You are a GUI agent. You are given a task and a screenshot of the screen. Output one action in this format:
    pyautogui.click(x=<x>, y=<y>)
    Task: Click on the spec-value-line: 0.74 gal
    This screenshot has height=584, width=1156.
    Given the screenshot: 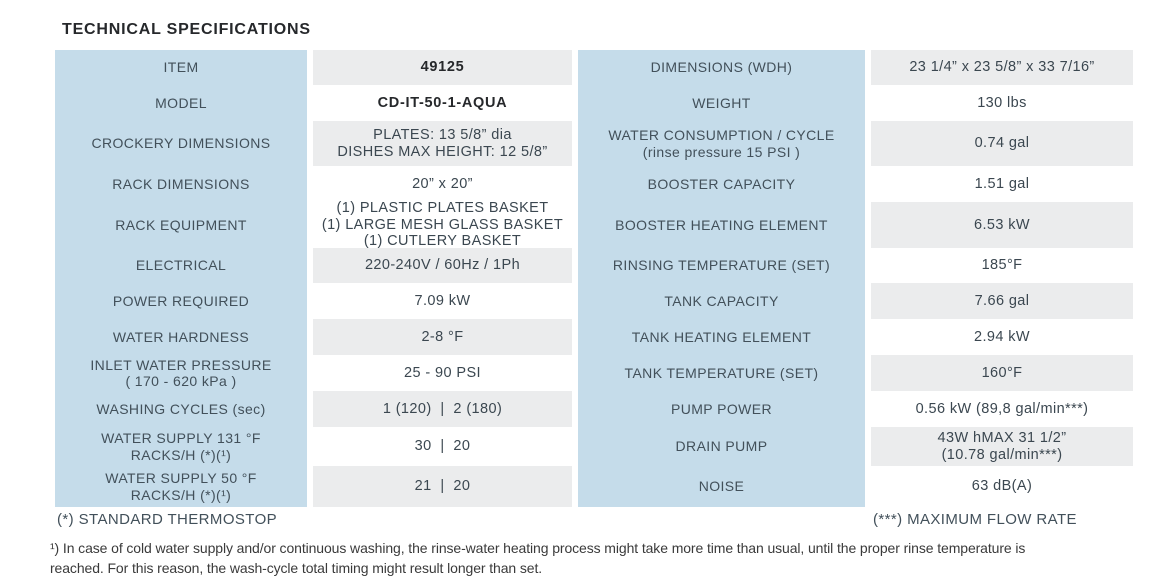 What is the action you would take?
    pyautogui.click(x=1002, y=143)
    